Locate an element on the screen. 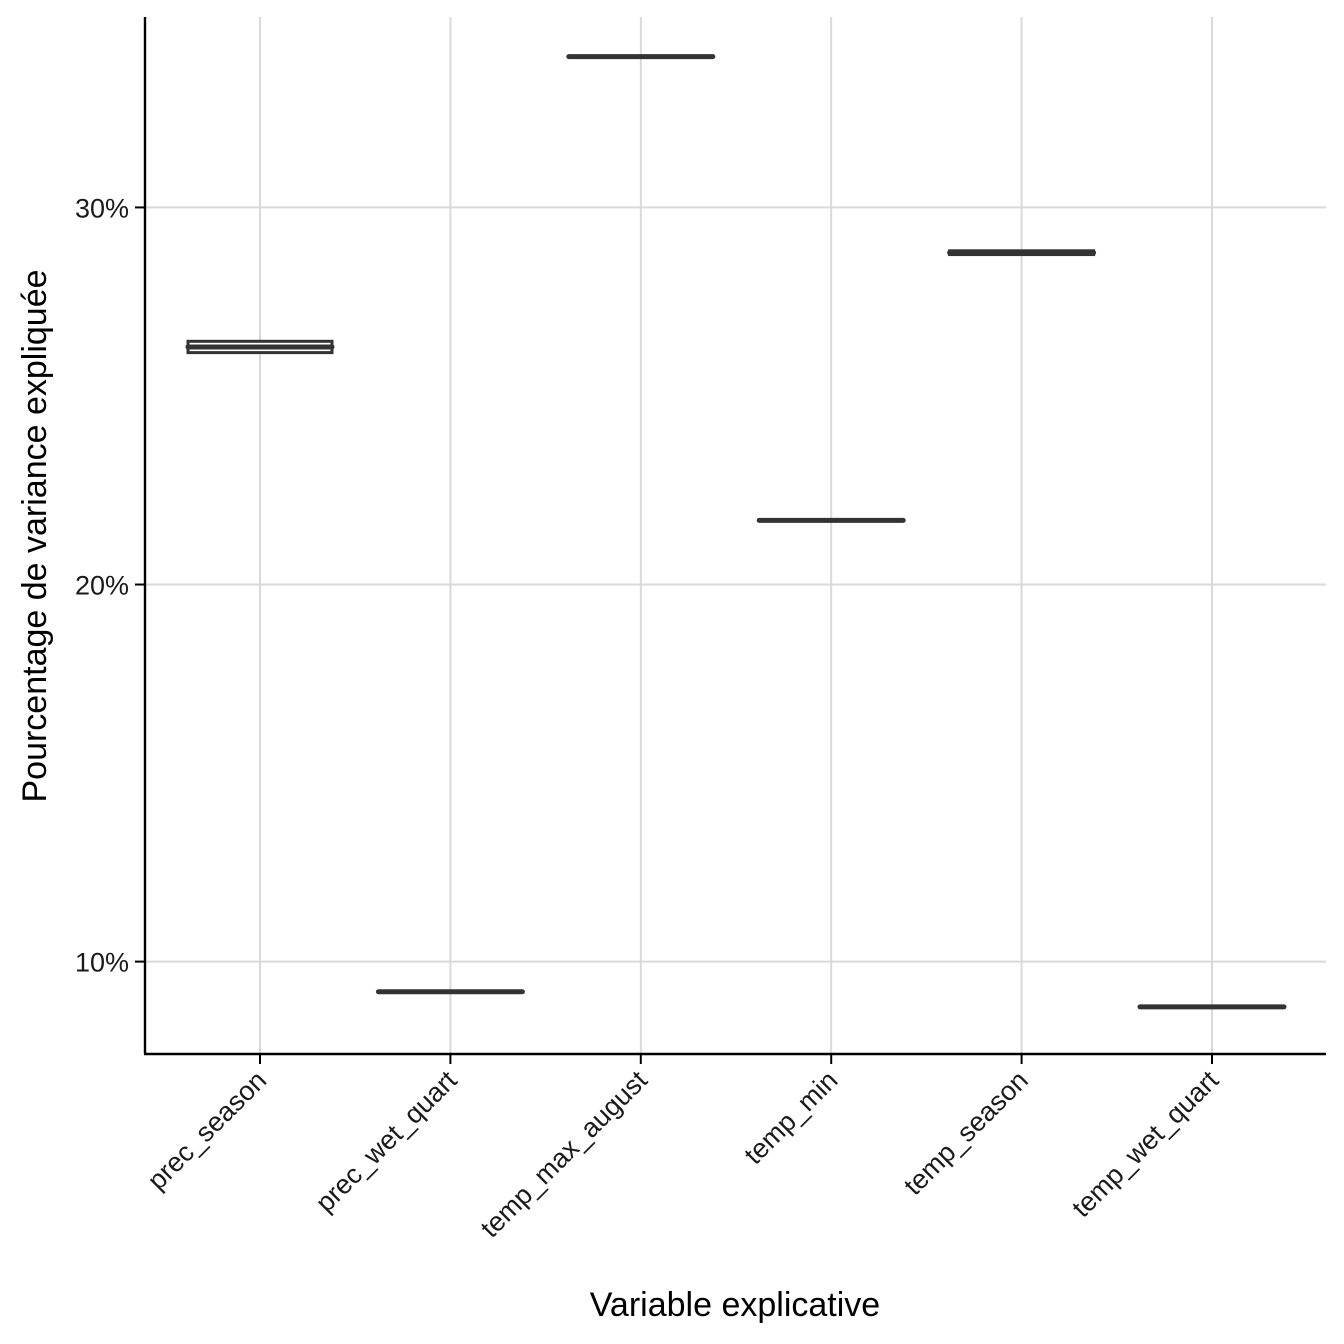 The height and width of the screenshot is (1344, 1344). y-tick-label: 30% is located at coordinates (102, 208).